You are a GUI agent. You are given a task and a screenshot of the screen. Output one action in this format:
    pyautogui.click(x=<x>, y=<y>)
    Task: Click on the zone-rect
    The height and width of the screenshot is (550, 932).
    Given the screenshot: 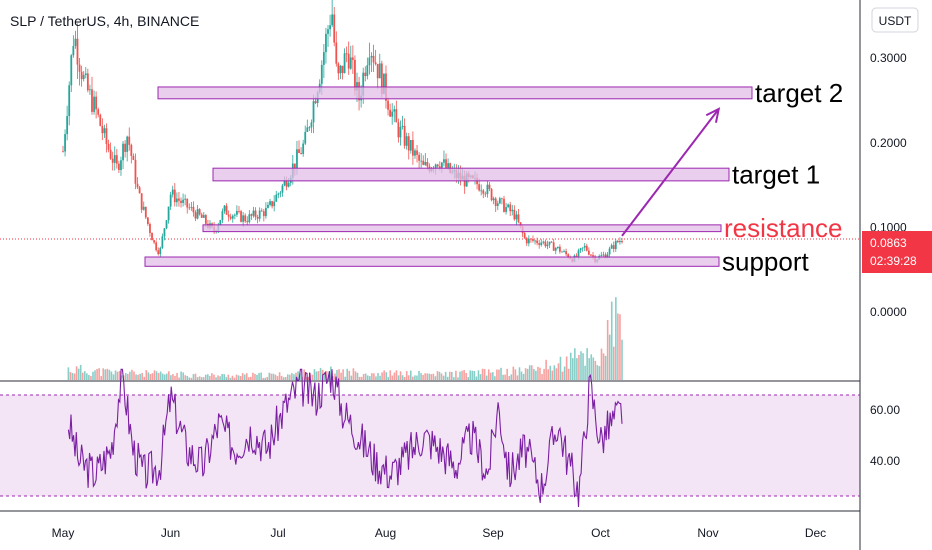 What is the action you would take?
    pyautogui.click(x=432, y=261)
    